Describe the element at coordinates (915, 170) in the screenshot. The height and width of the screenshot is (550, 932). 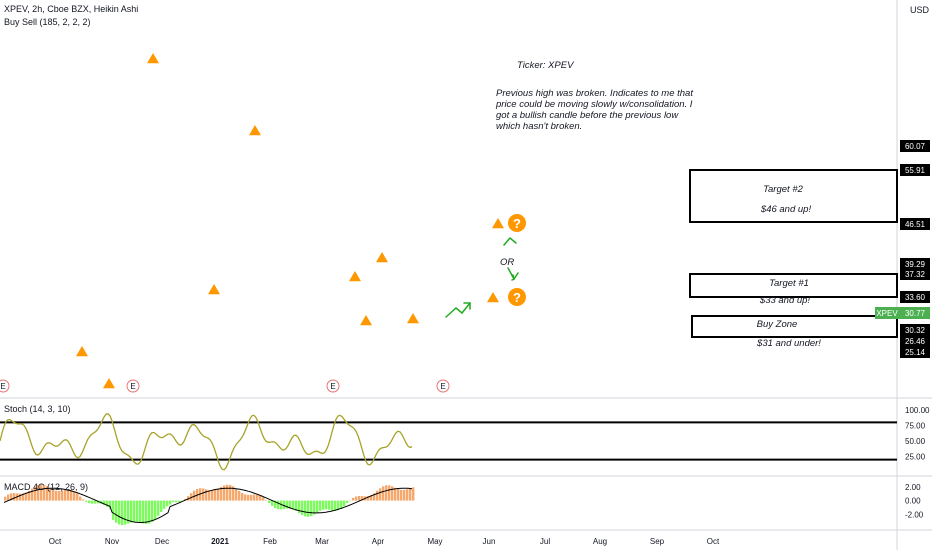
I see `price-label-text: 55.91` at that location.